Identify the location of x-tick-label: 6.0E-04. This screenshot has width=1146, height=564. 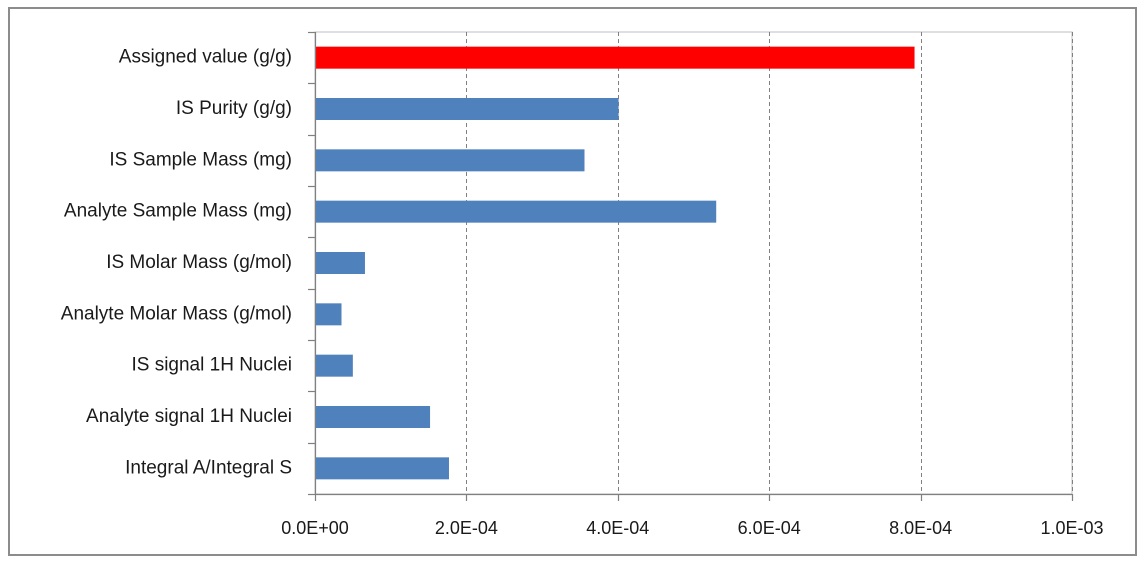
(769, 528).